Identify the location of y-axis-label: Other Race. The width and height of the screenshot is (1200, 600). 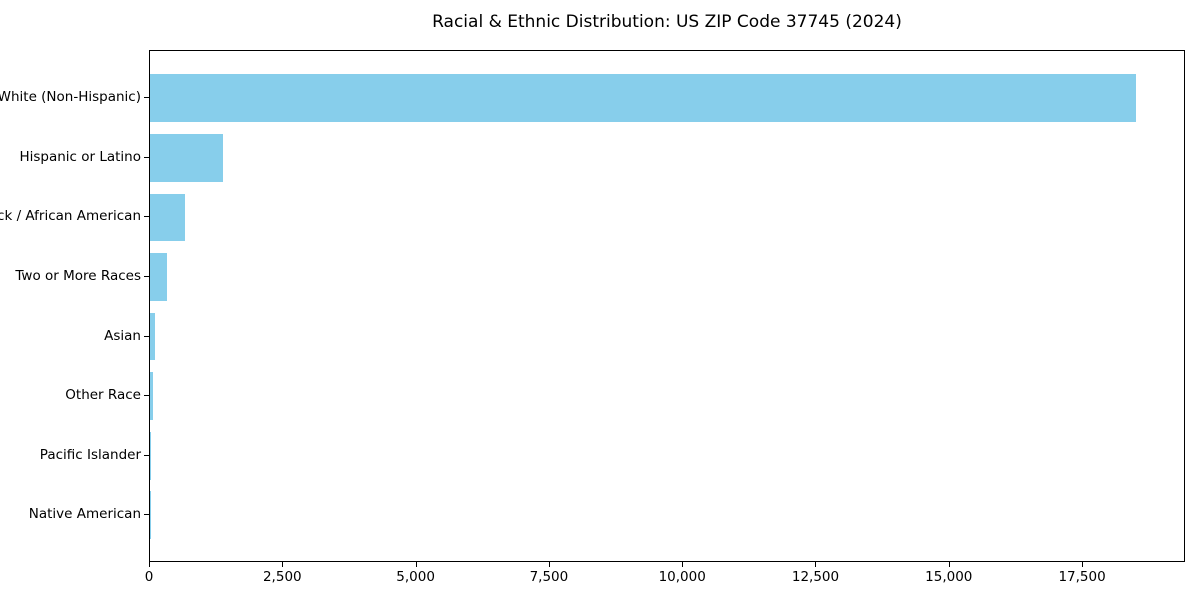
(103, 395).